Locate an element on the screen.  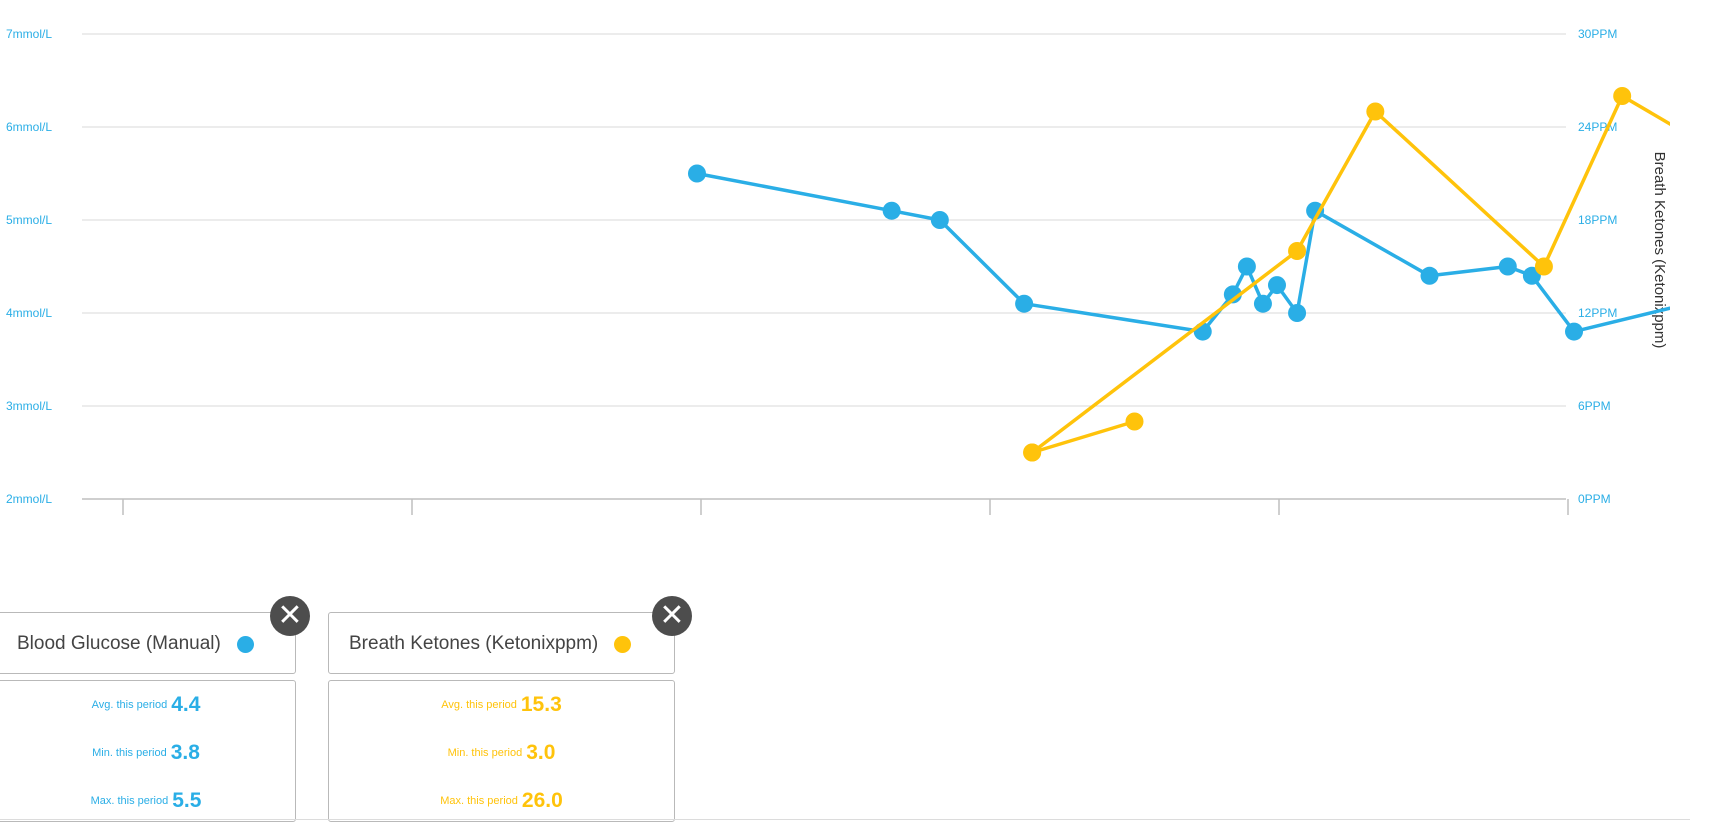
y-tick-label-right: 18PPM is located at coordinates (1597, 220).